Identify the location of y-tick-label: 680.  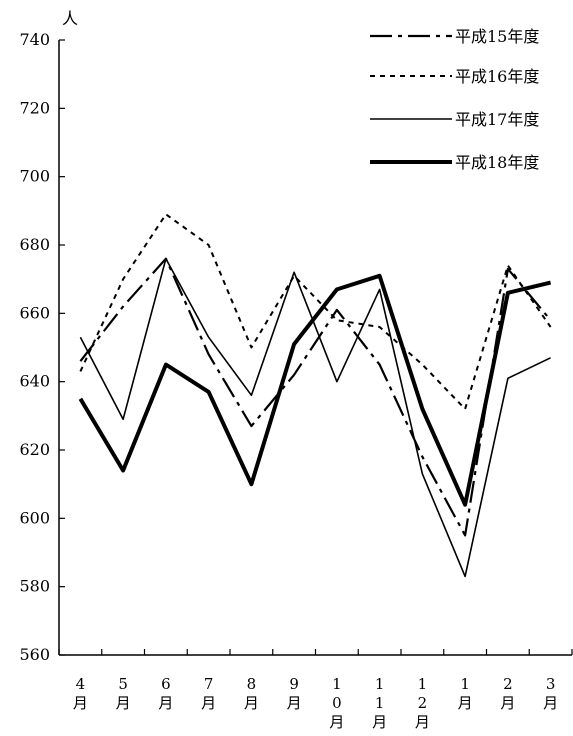
(34, 244).